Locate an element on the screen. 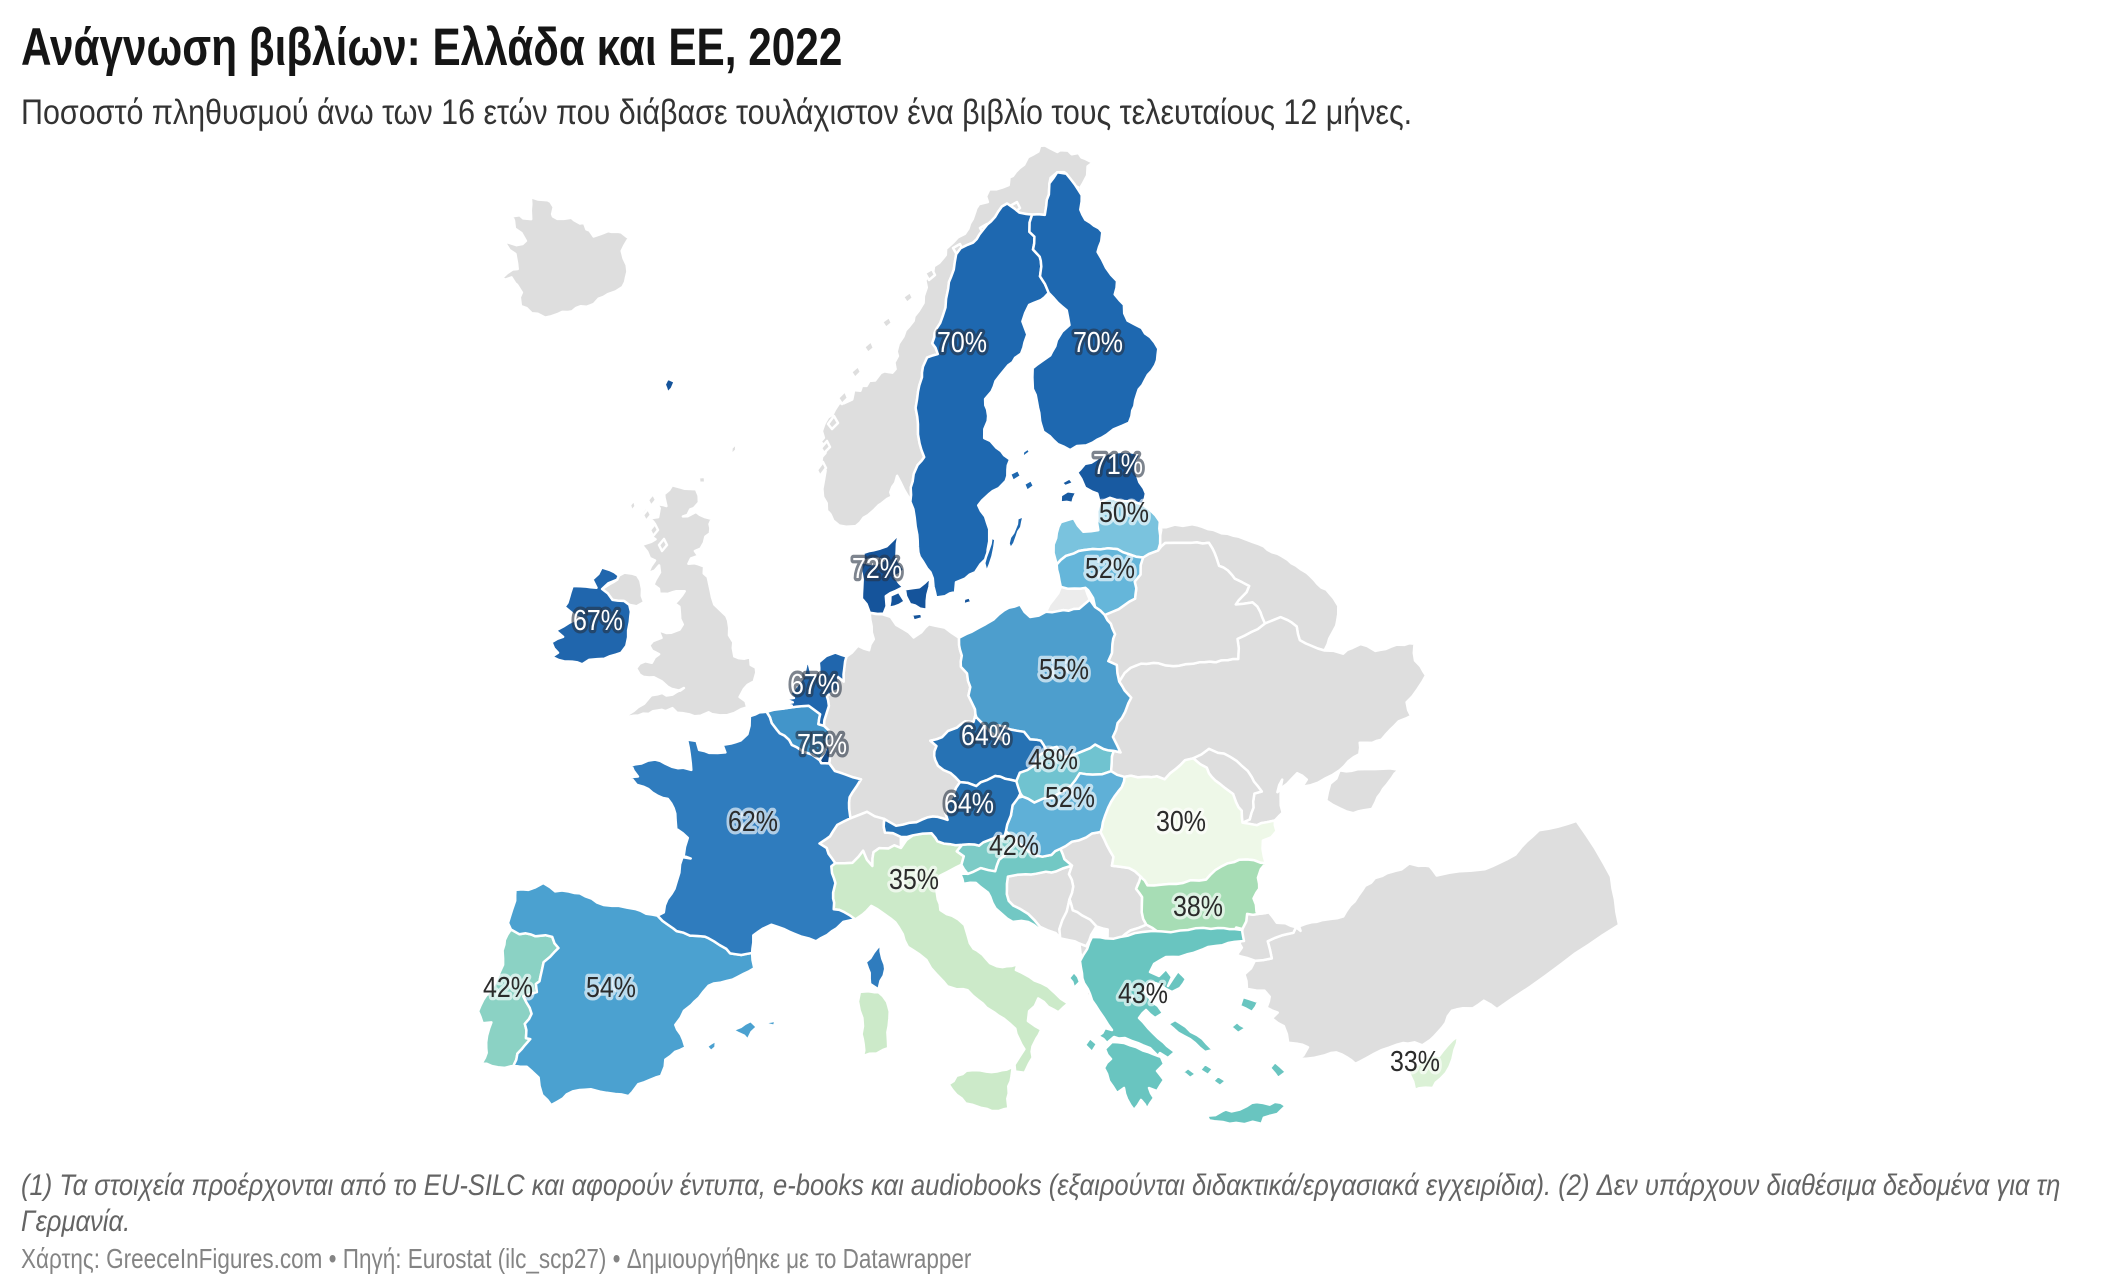 Image resolution: width=2112 pixels, height=1284 pixels. svg-text: 33% is located at coordinates (1415, 1062).